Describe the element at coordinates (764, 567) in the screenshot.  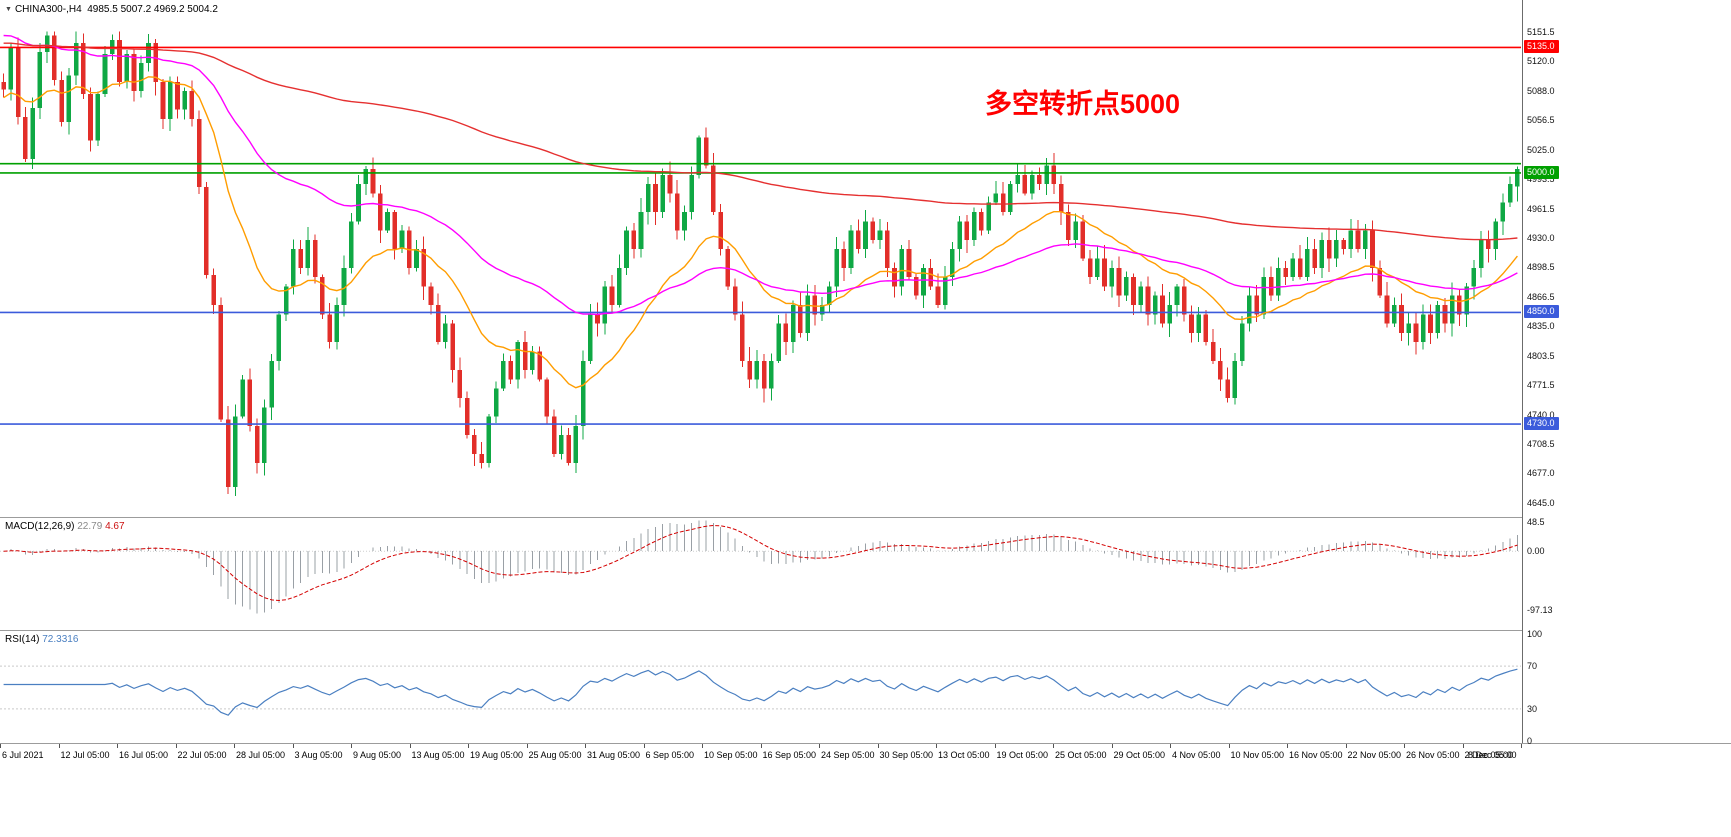
I see `macd-histogram` at that location.